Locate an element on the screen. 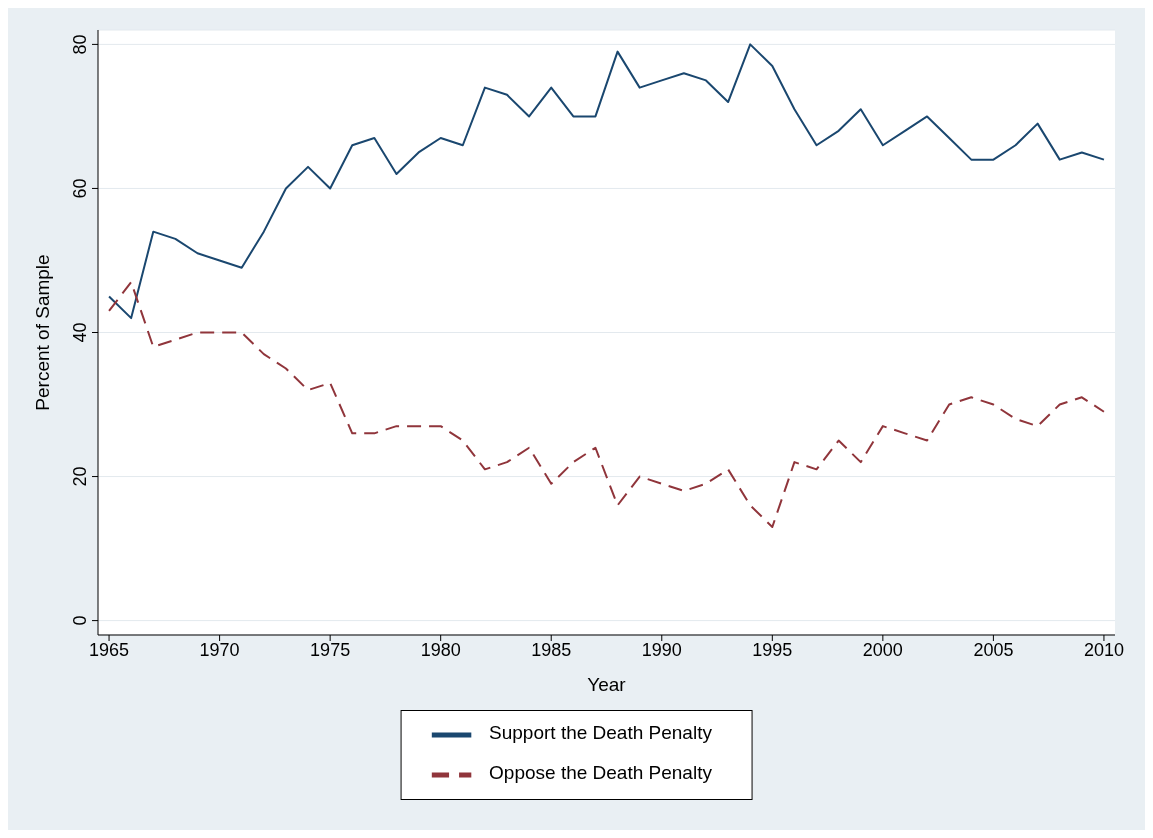 The height and width of the screenshot is (838, 1153). legend-label: Oppose the Death Penalty is located at coordinates (600, 773).